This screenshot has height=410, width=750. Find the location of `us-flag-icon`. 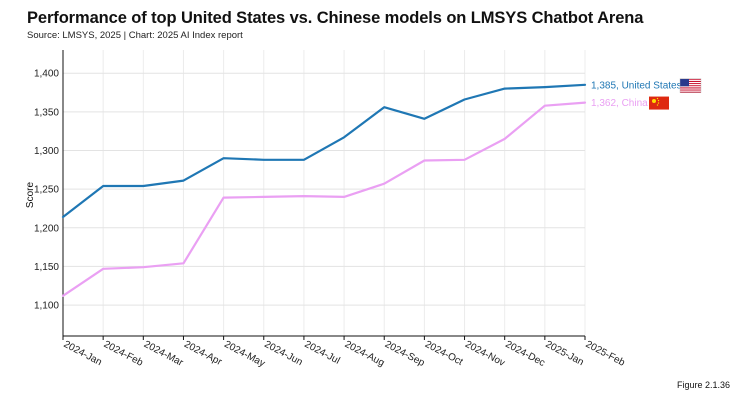

us-flag-icon is located at coordinates (690, 86).